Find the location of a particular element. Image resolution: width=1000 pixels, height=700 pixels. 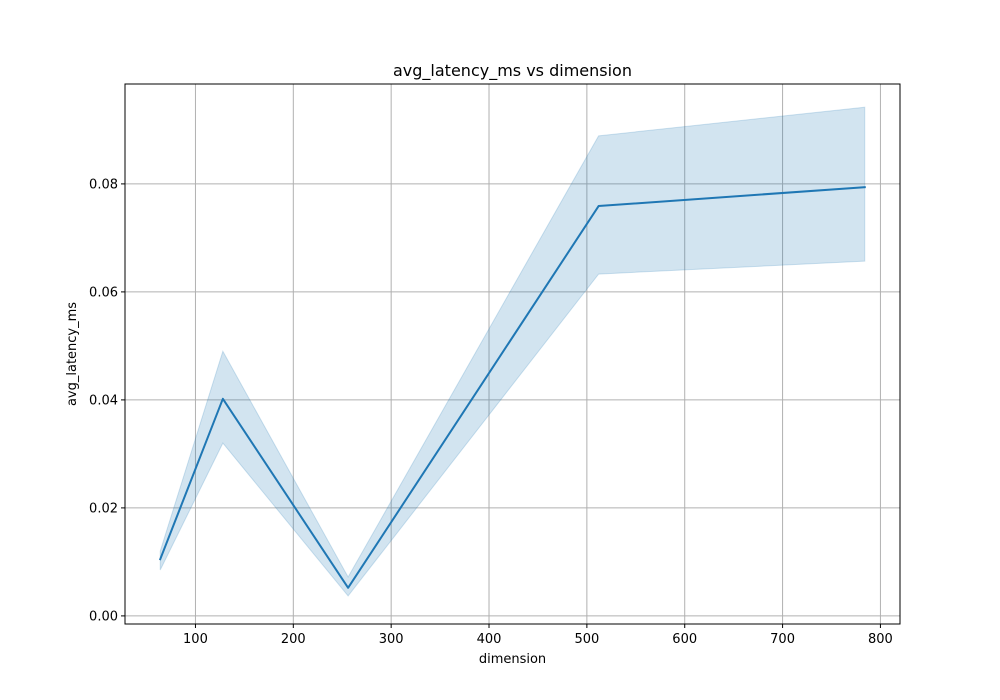

x-tick-label: 700 is located at coordinates (782, 639).